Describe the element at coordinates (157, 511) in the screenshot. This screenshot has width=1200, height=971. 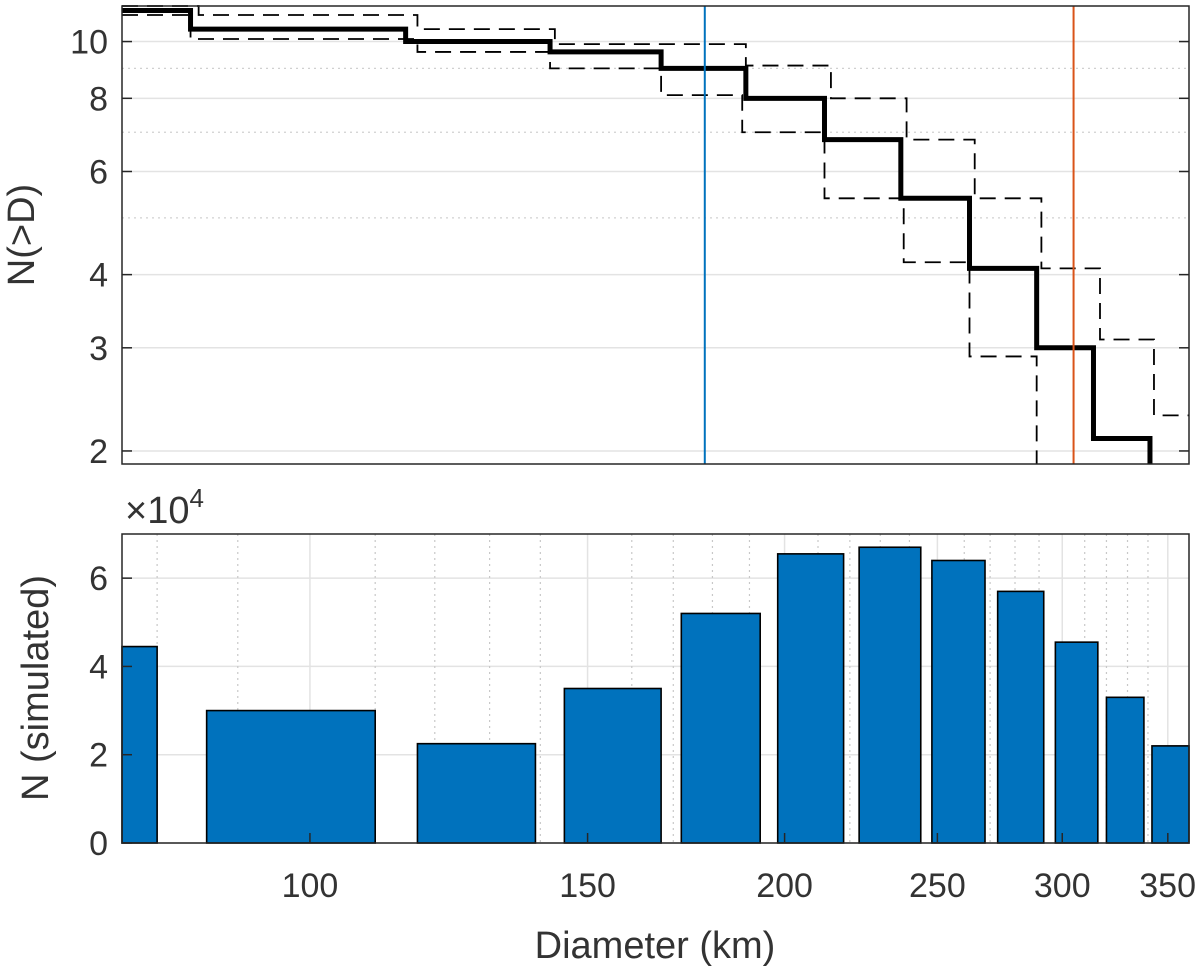
I see `exponent-base: ×10` at that location.